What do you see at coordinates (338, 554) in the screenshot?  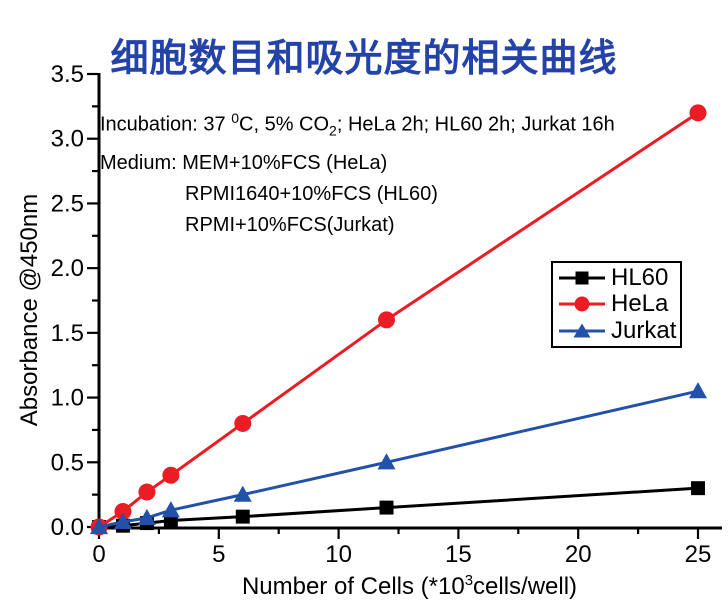 I see `x-tick-label: 10` at bounding box center [338, 554].